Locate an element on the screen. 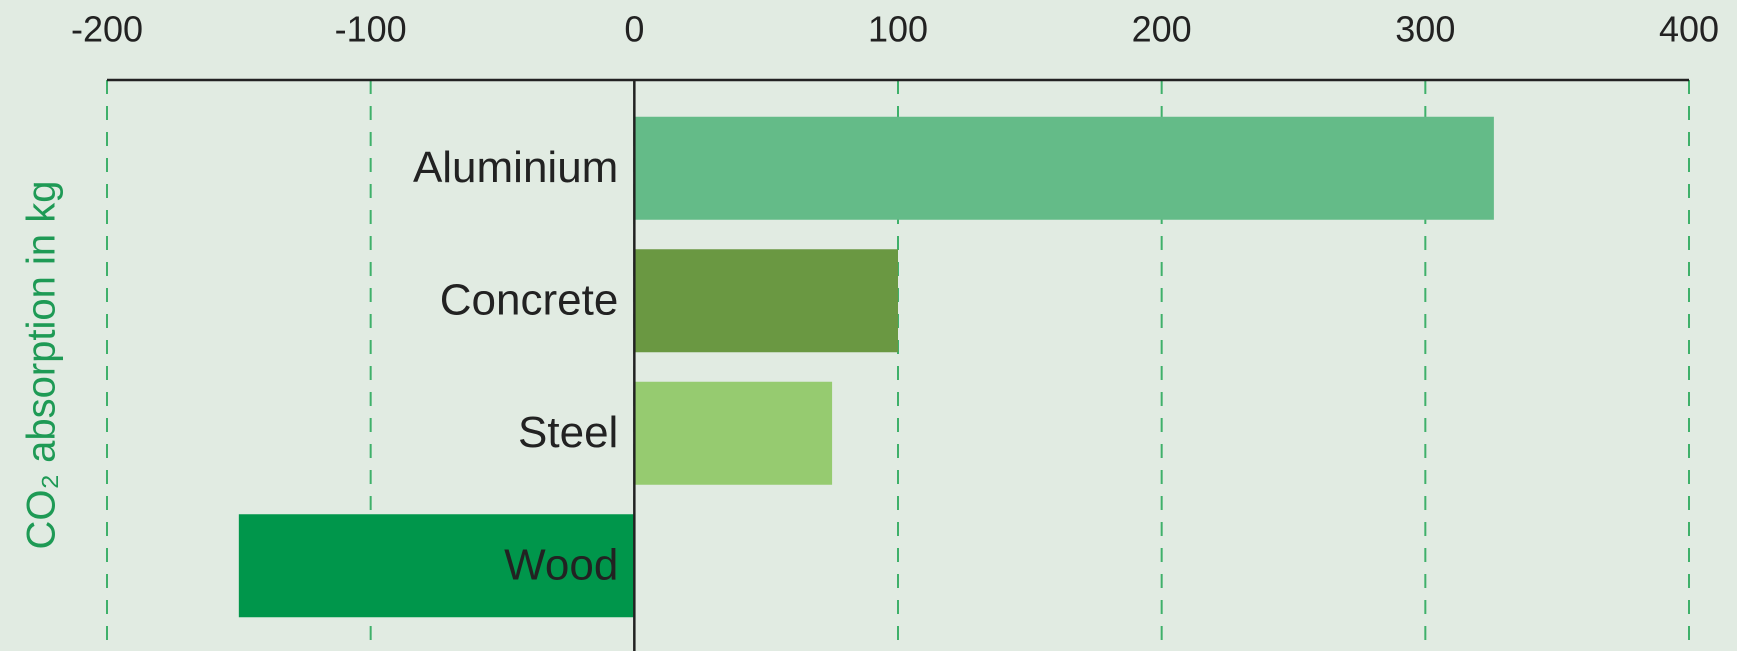 Image resolution: width=1737 pixels, height=651 pixels. y-axis-label: CO₂ absorption in kg is located at coordinates (42, 364).